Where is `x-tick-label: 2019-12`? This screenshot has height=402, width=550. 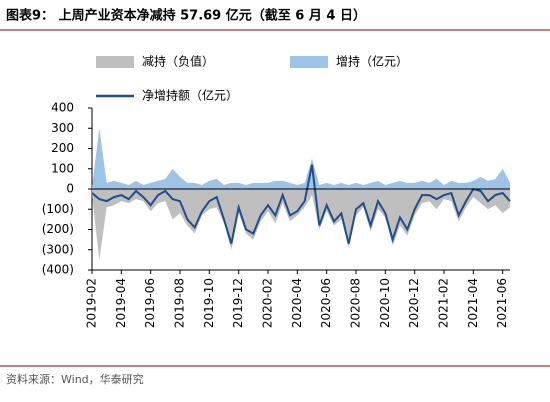 x-tick-label: 2019-12 is located at coordinates (238, 303).